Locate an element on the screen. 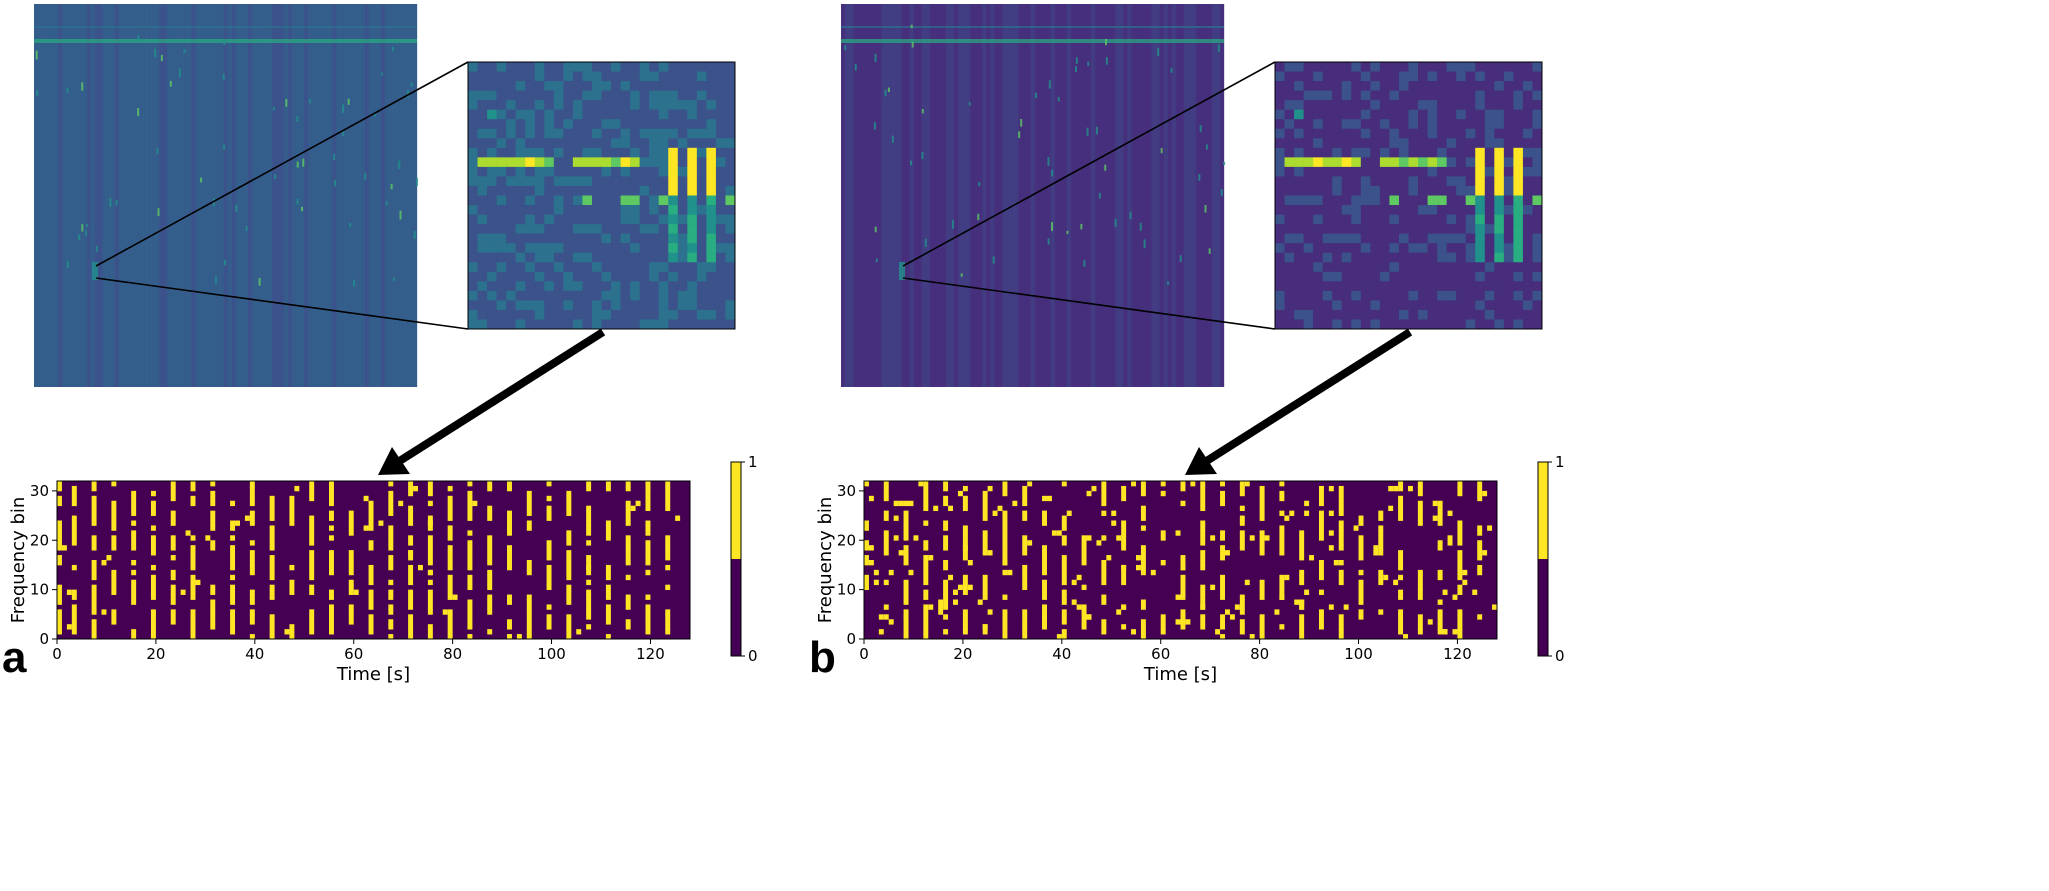 The width and height of the screenshot is (2049, 891). x-tick-label: 100 is located at coordinates (1358, 654).